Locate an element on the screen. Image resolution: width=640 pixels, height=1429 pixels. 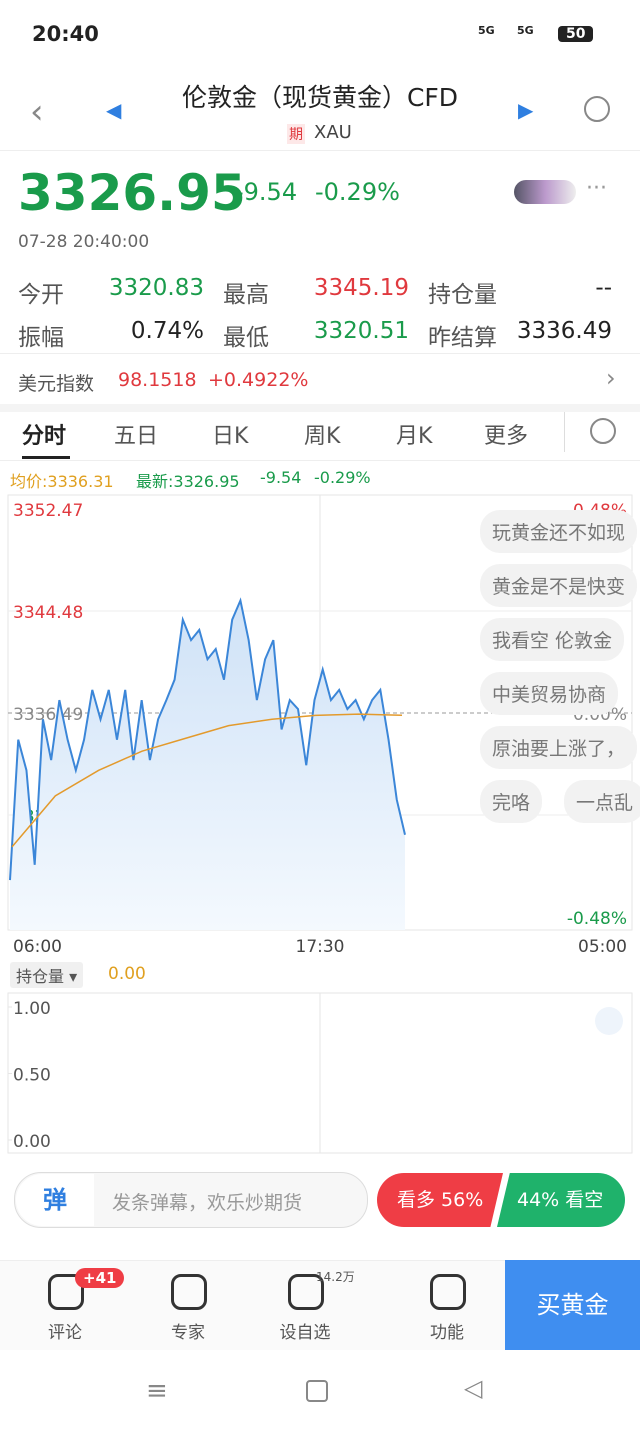
more: ··· is located at coordinates (596, 188).